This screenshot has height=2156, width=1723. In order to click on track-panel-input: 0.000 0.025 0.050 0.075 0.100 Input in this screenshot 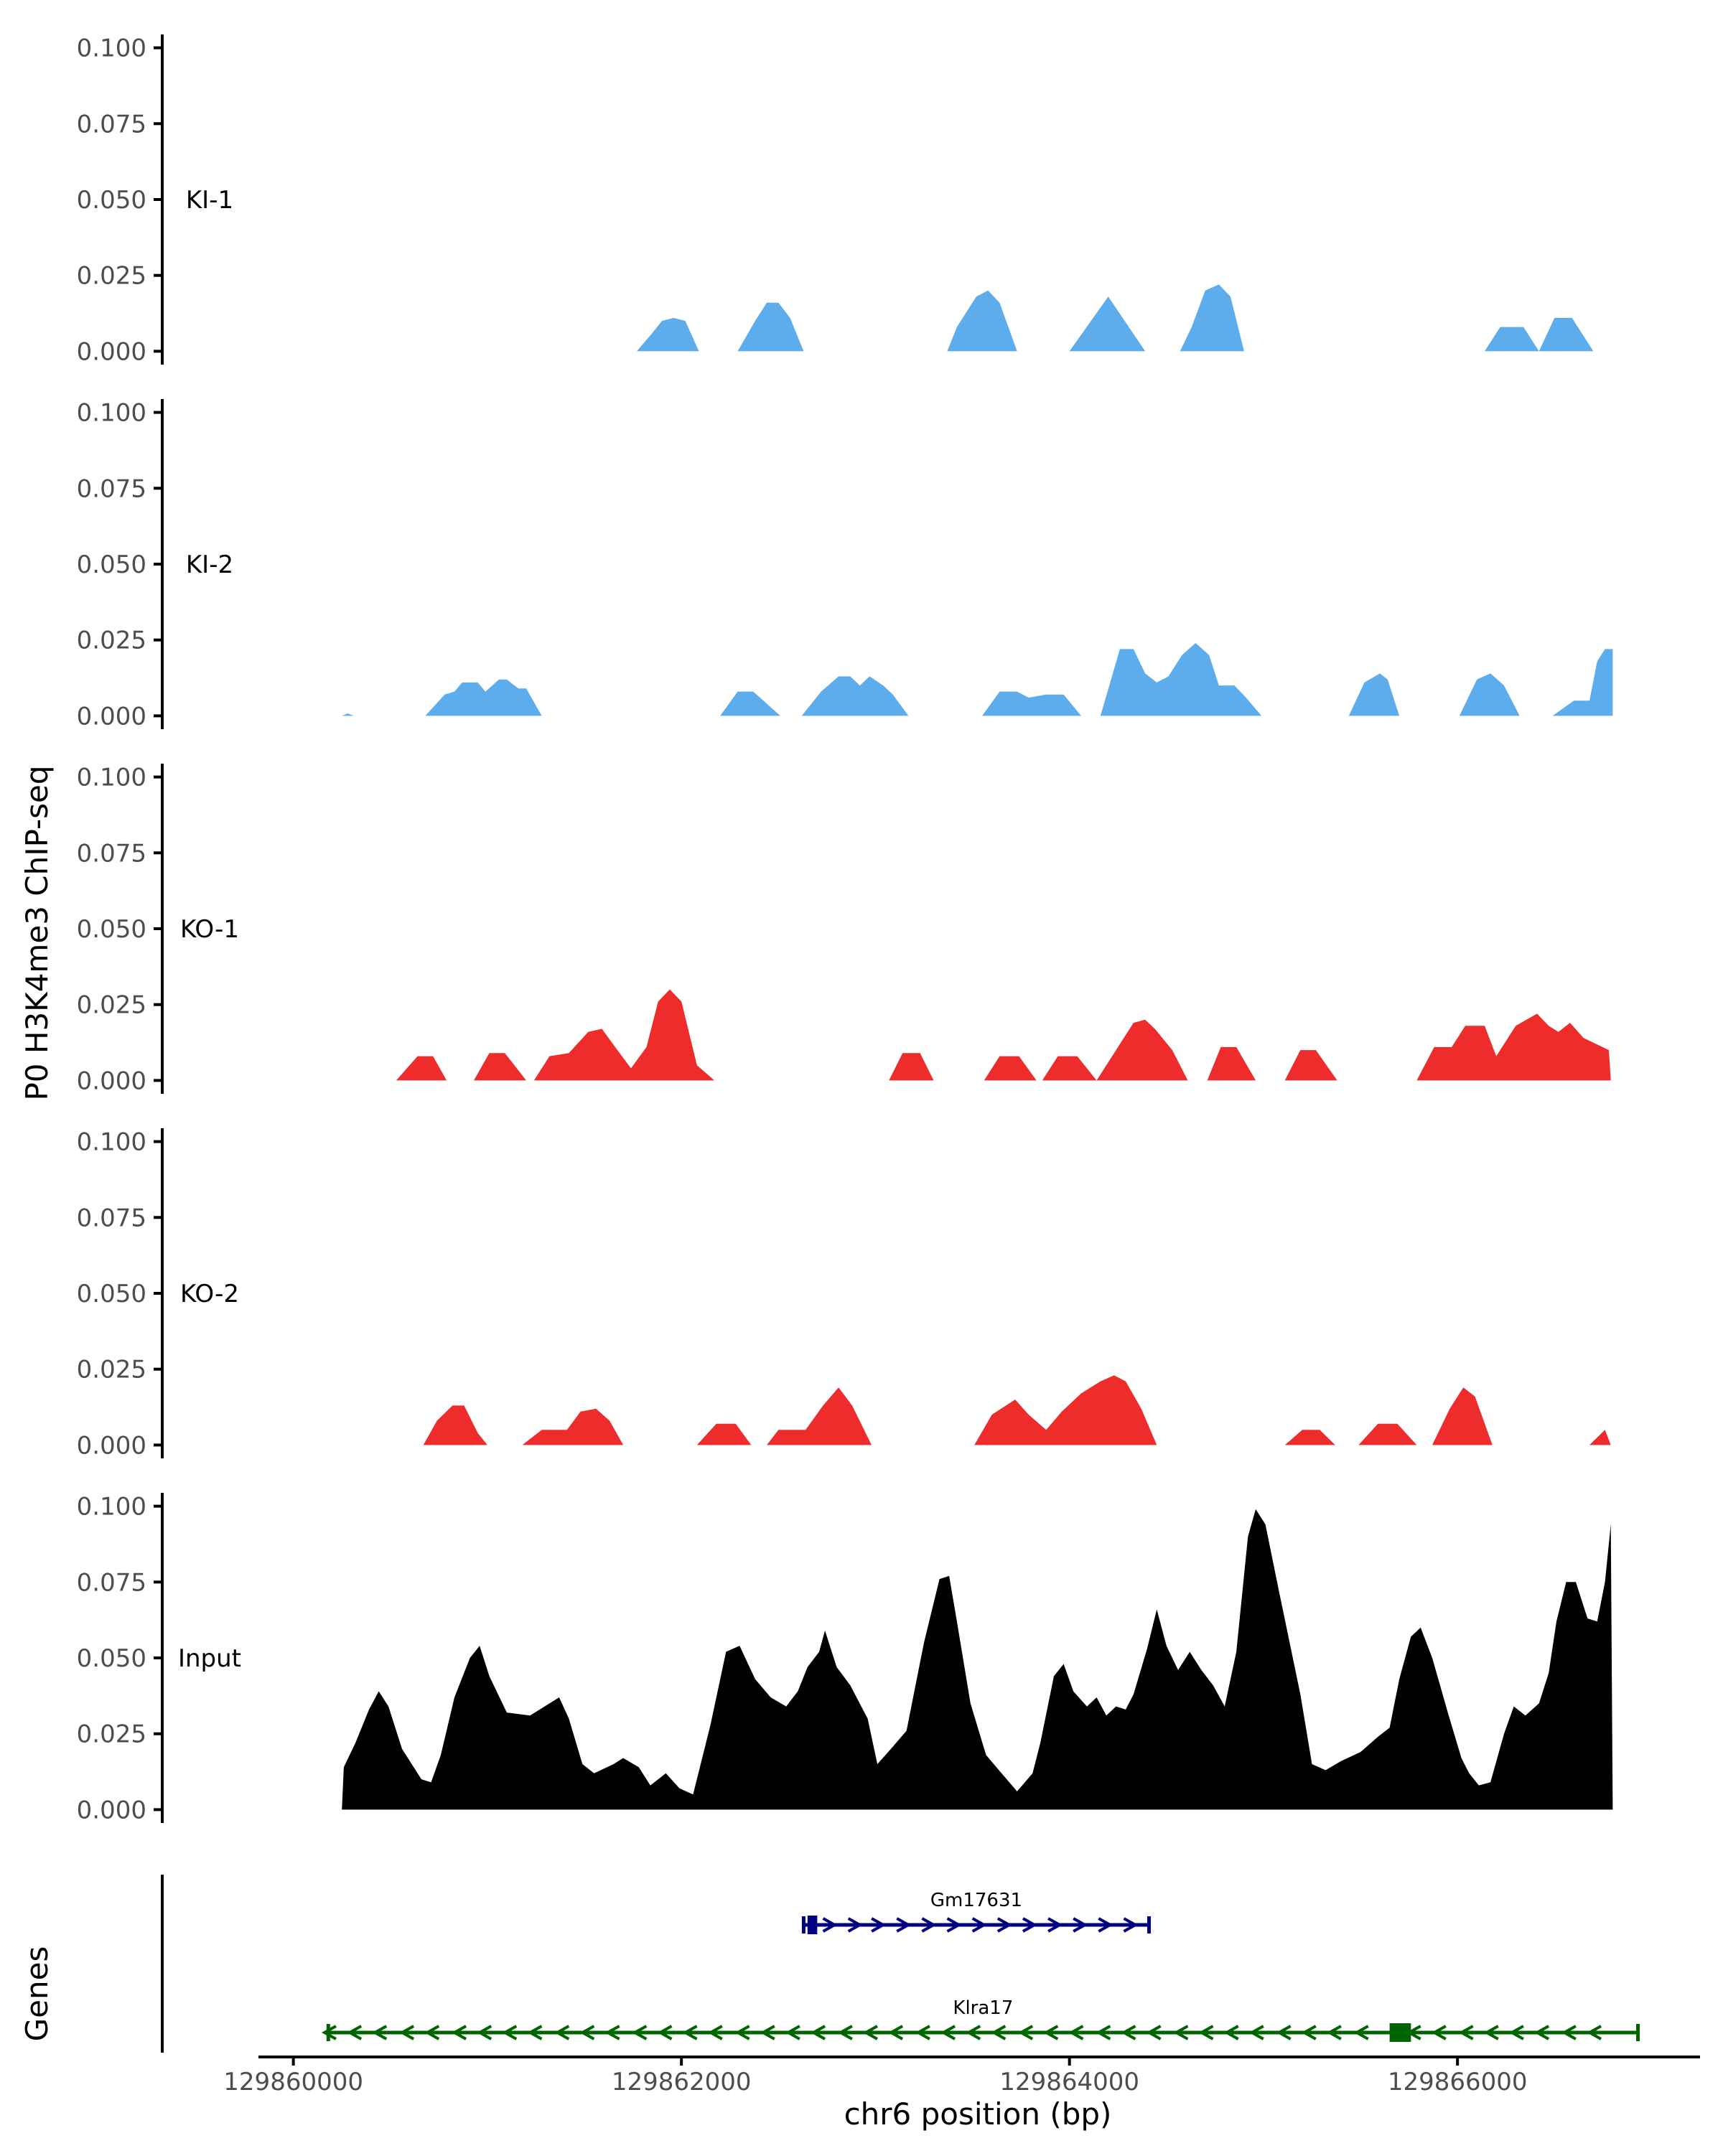, I will do `click(845, 1658)`.